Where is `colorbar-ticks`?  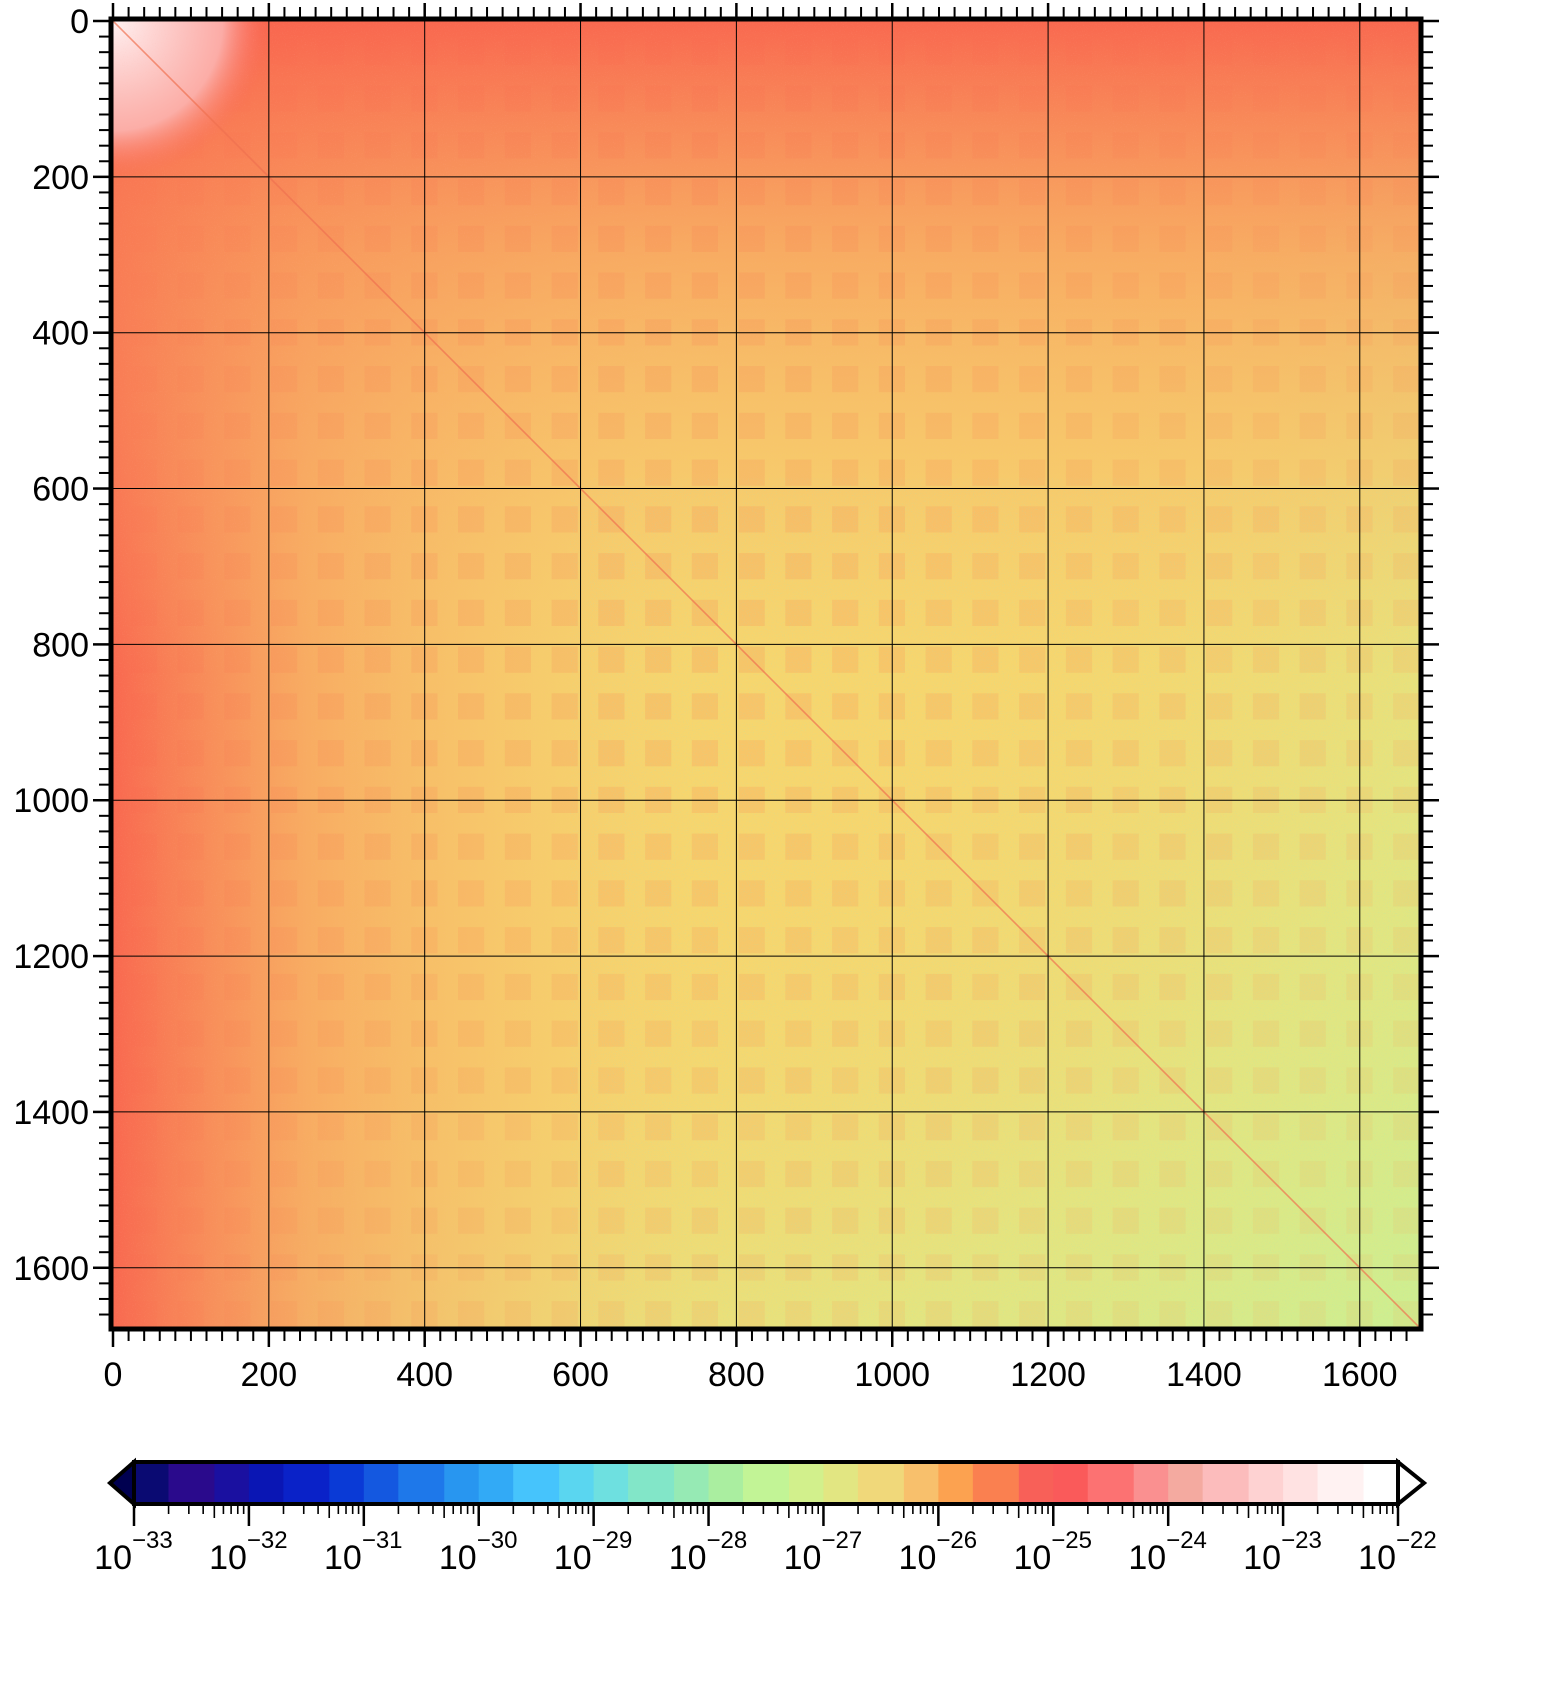
colorbar-ticks is located at coordinates (766, 1515).